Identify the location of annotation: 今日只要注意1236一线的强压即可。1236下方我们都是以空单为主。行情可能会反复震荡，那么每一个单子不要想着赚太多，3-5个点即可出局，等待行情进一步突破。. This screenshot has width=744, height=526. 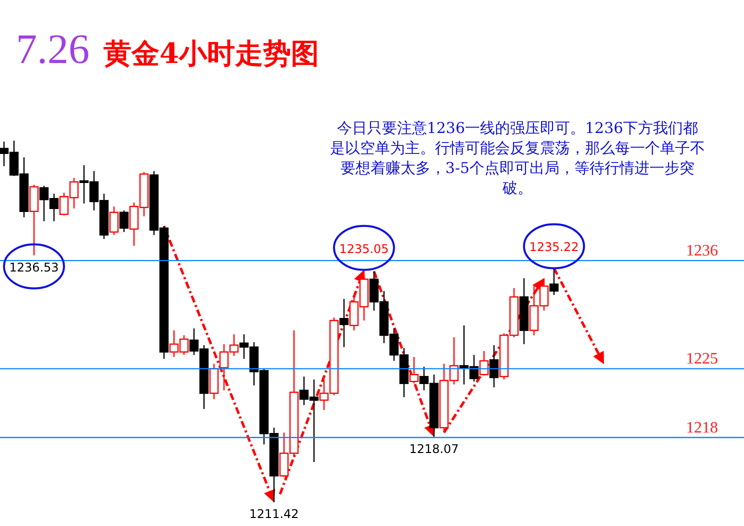
(517, 158).